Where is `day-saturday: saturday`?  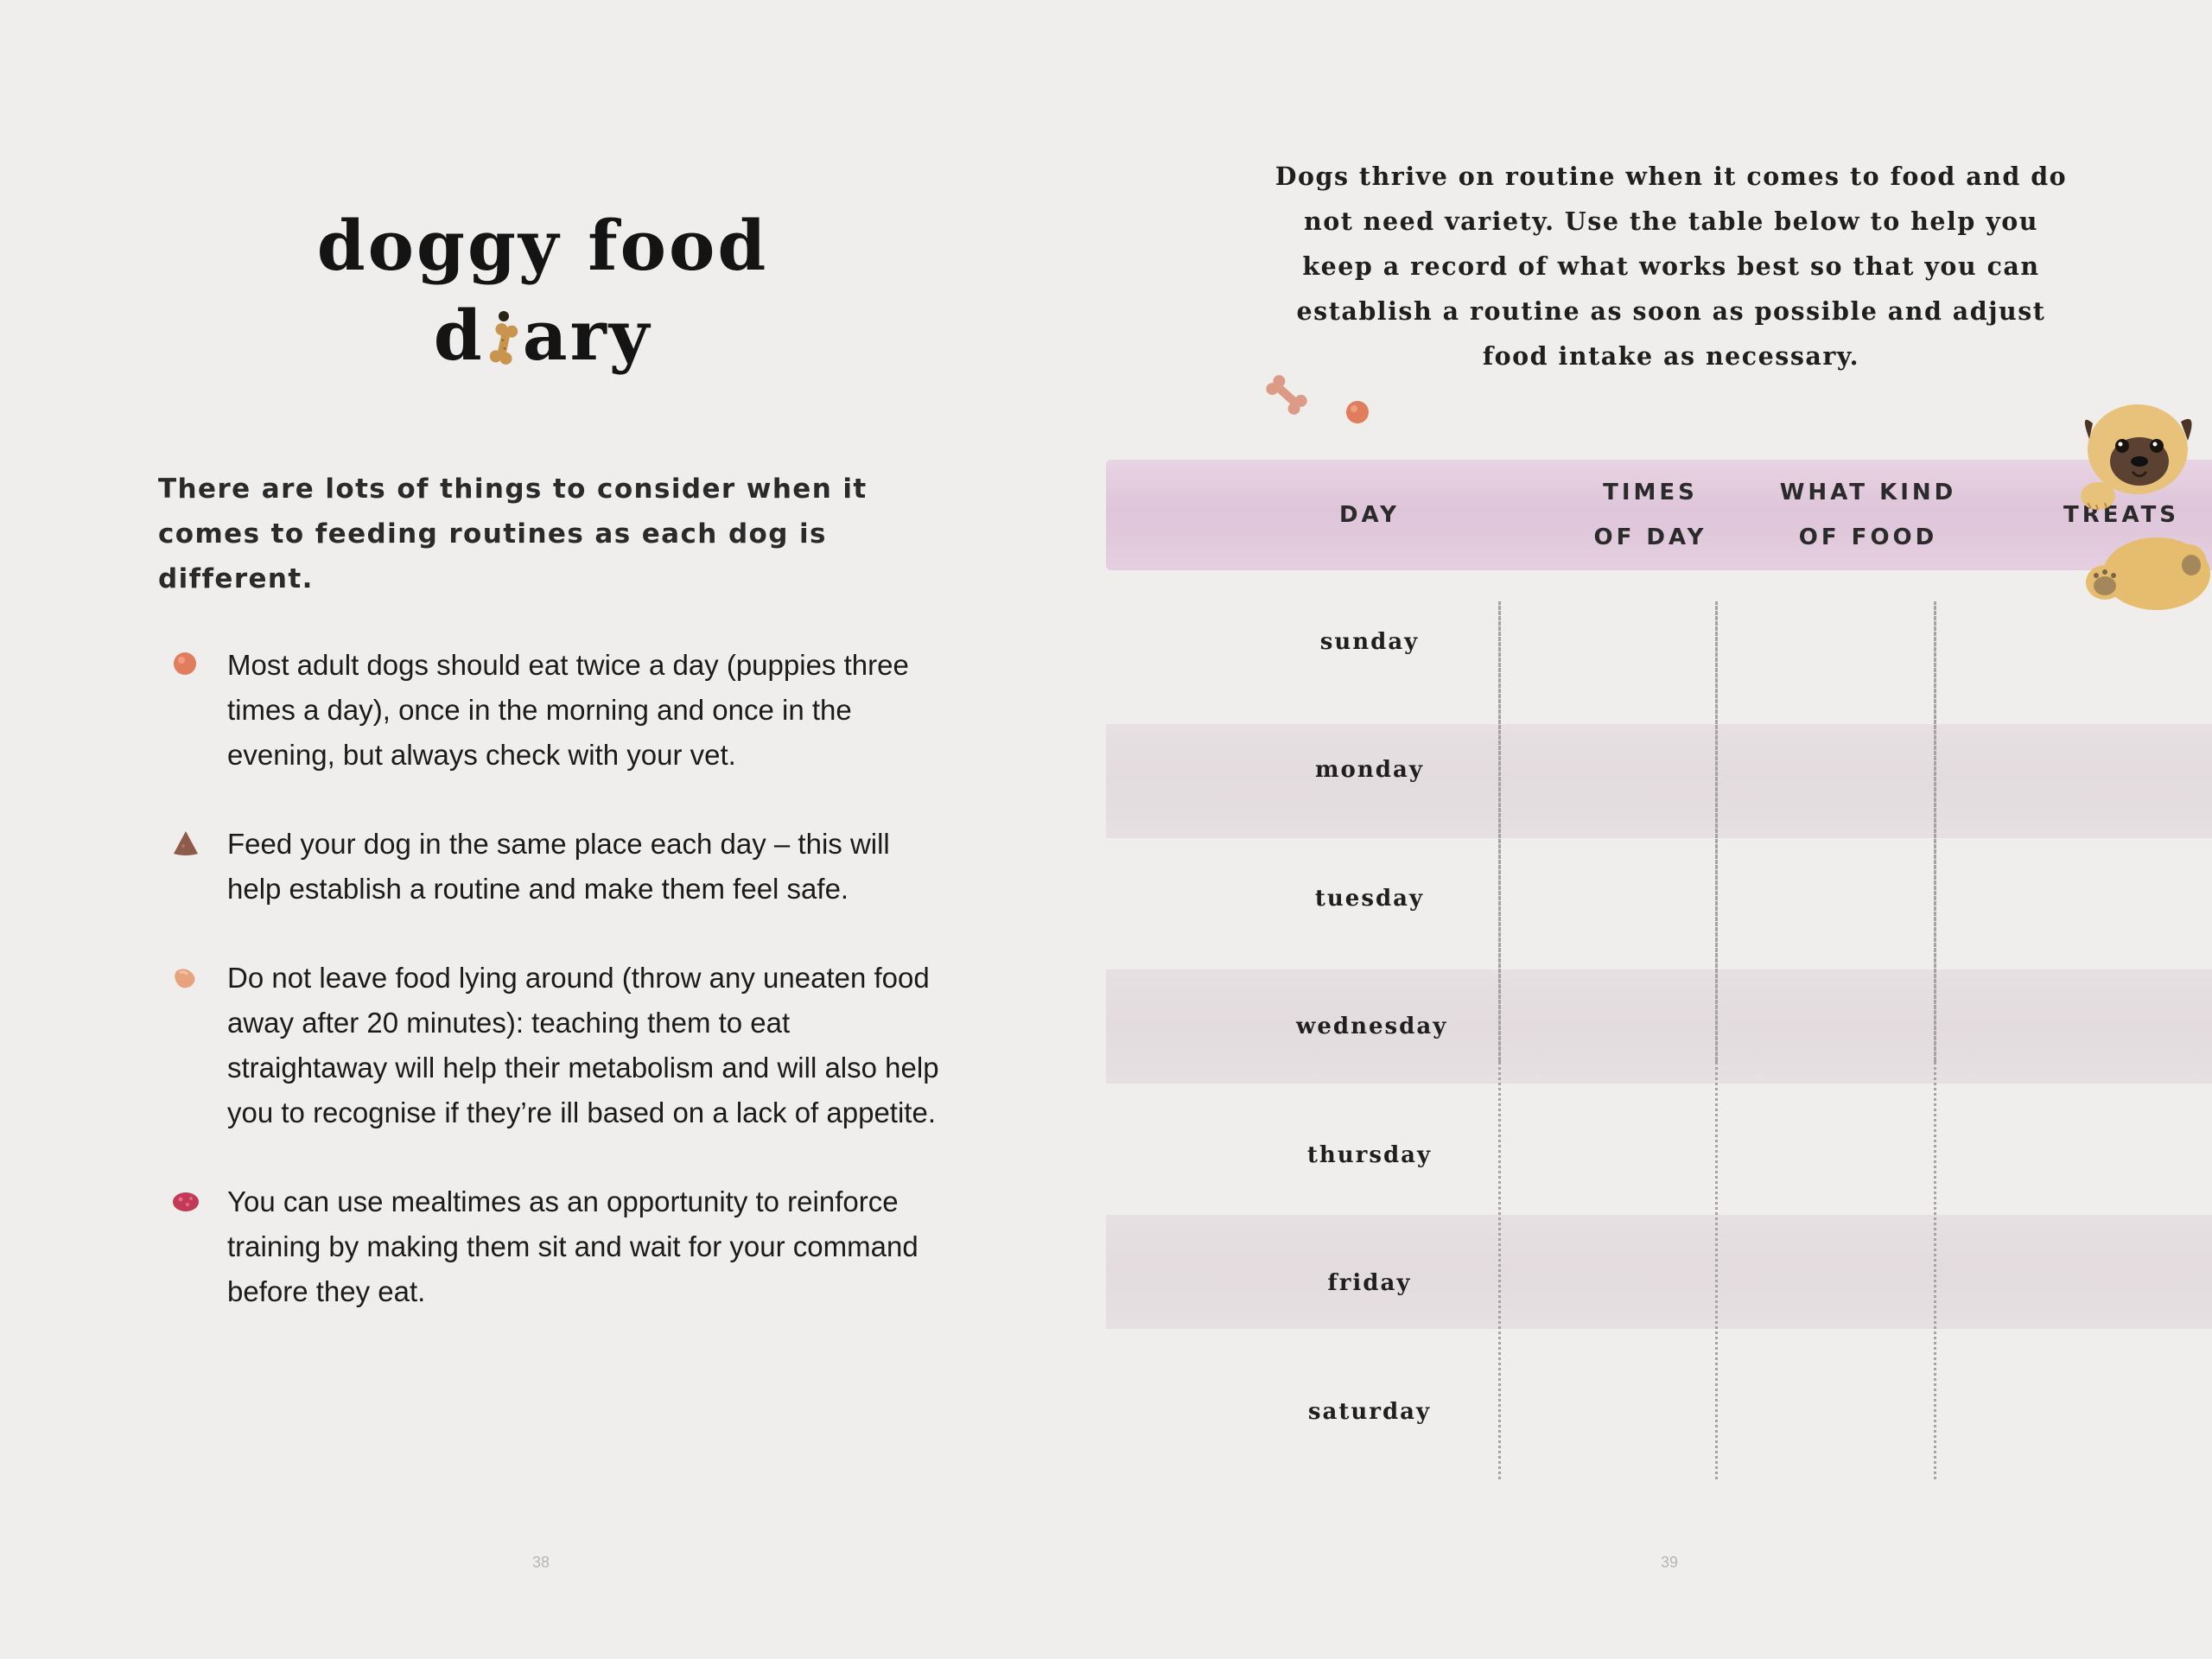 day-saturday: saturday is located at coordinates (1369, 1412).